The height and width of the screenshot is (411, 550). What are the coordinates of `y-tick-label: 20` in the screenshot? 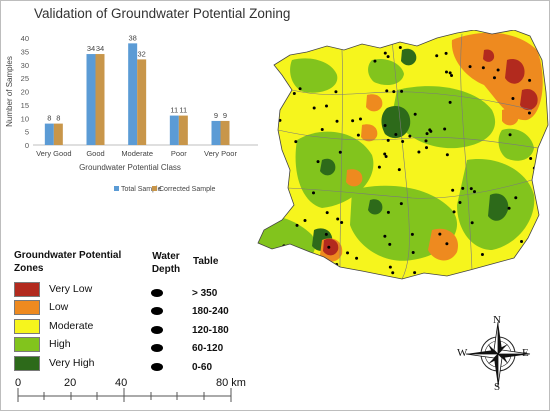 It's located at (25, 92).